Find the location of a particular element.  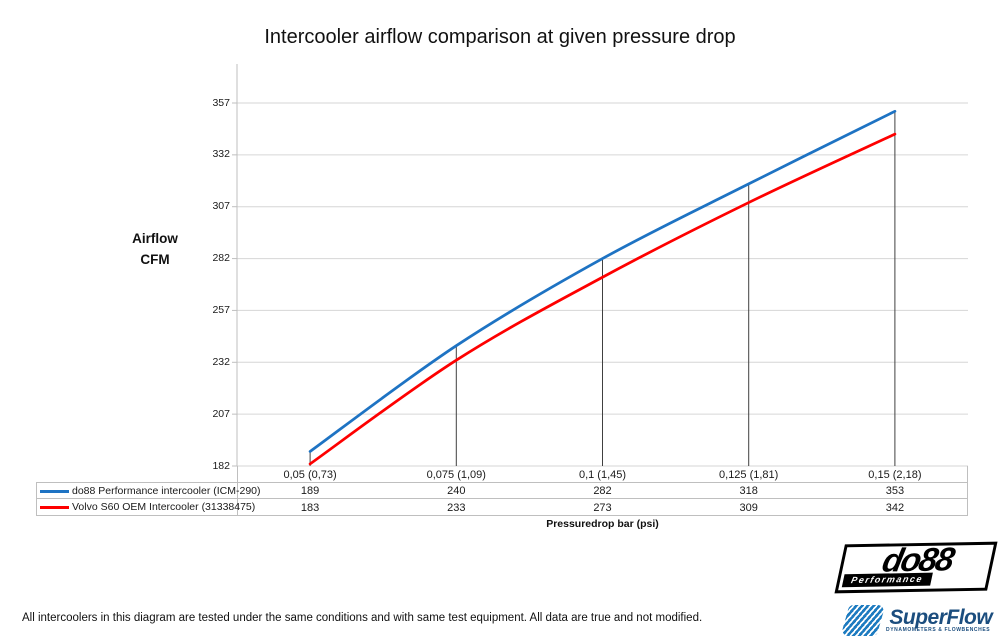

superflow-logo: SuperFlow DYNAMOMETERS & FLOWBENCHES is located at coordinates (916, 620).